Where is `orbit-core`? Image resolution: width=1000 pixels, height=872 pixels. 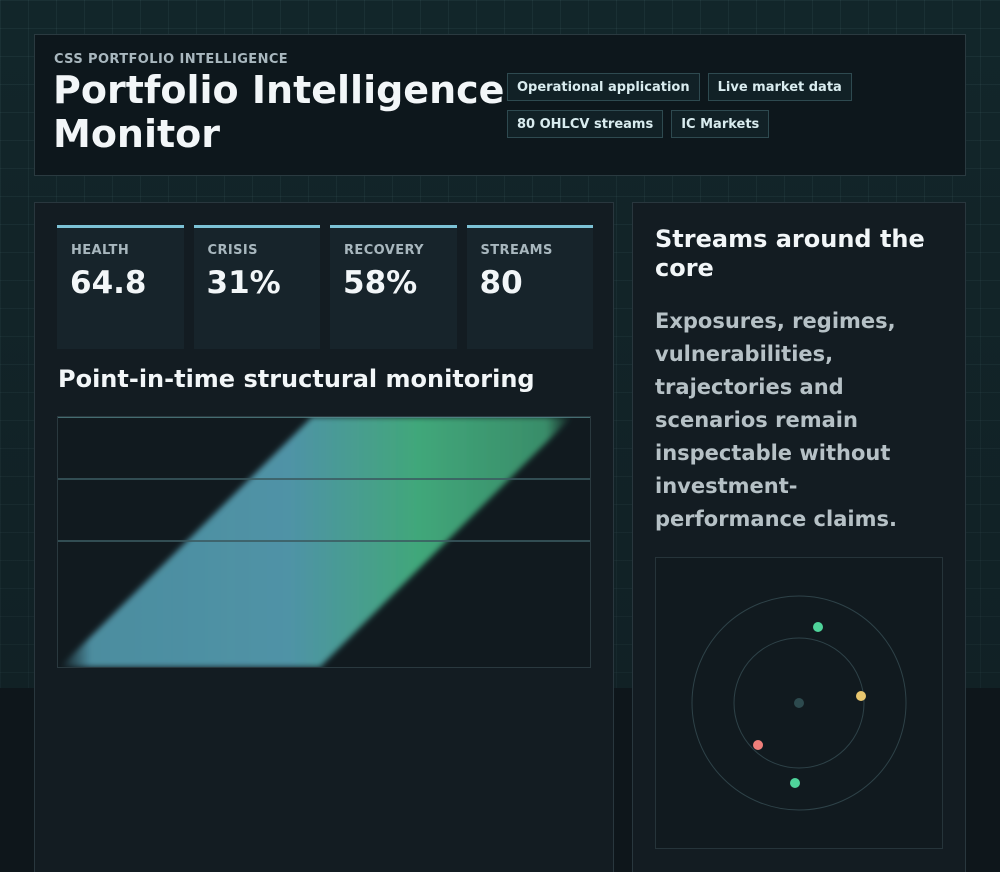
orbit-core is located at coordinates (799, 703).